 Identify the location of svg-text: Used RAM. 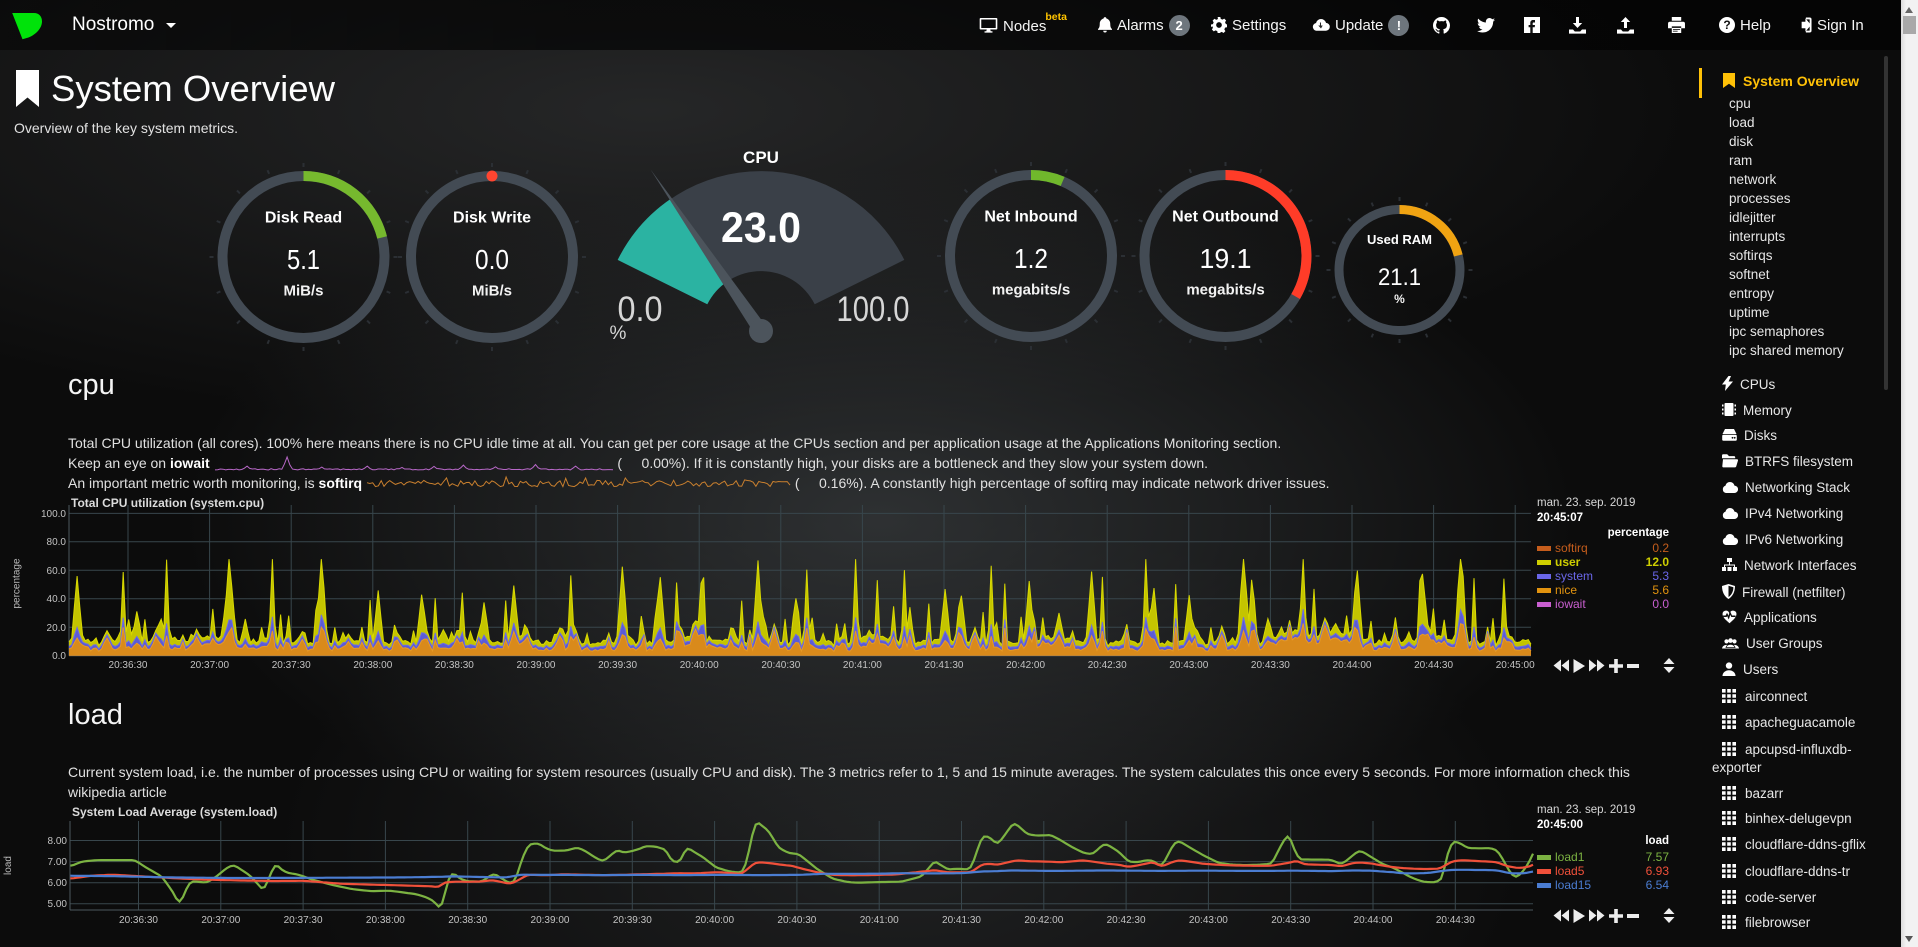
(1399, 239).